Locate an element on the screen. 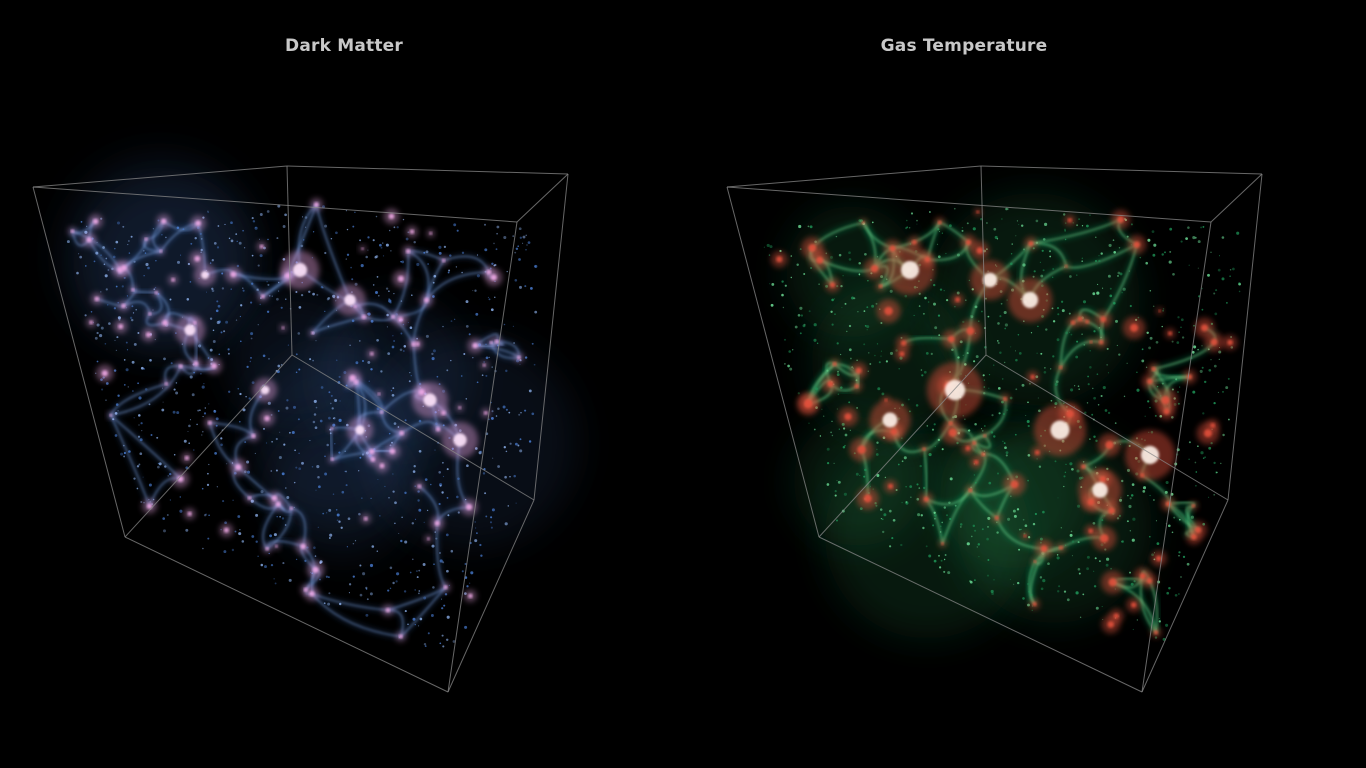 This screenshot has height=768, width=1366. dark-matter-filament-glow is located at coordinates (138, 399).